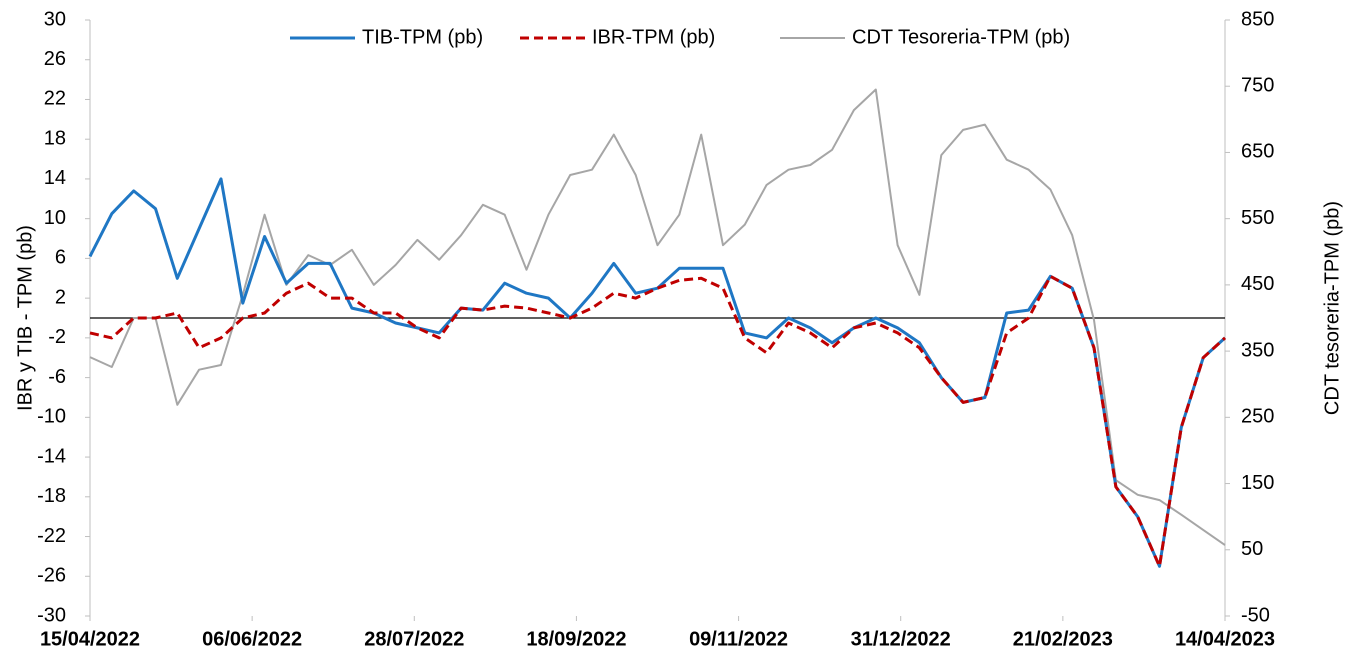 Image resolution: width=1357 pixels, height=660 pixels. What do you see at coordinates (55, 138) in the screenshot?
I see `y-tick-label: 18` at bounding box center [55, 138].